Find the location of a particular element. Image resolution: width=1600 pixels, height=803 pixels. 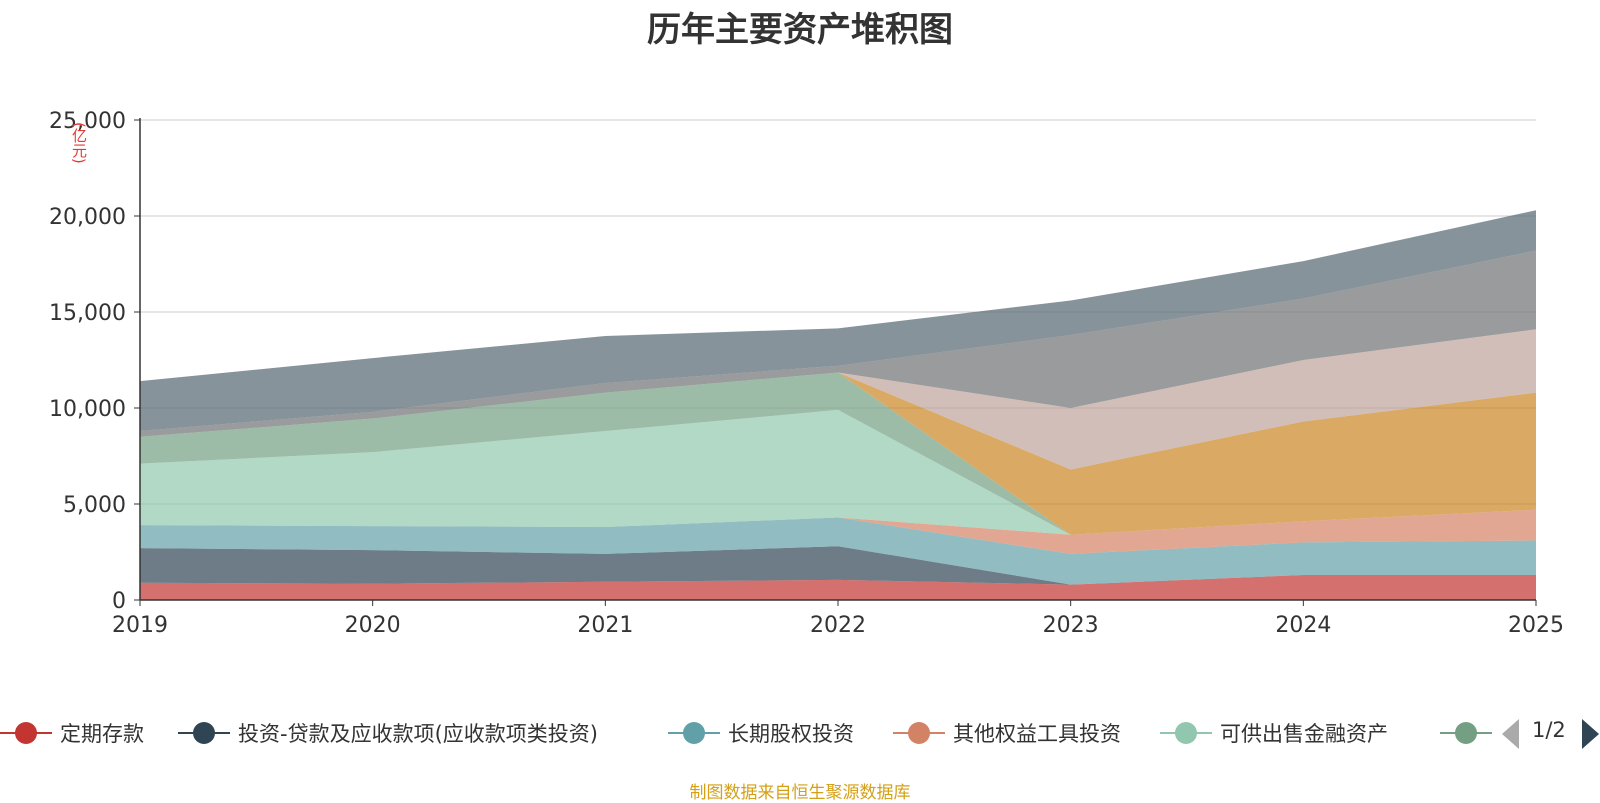

legend-label: 定期存款 is located at coordinates (102, 734).